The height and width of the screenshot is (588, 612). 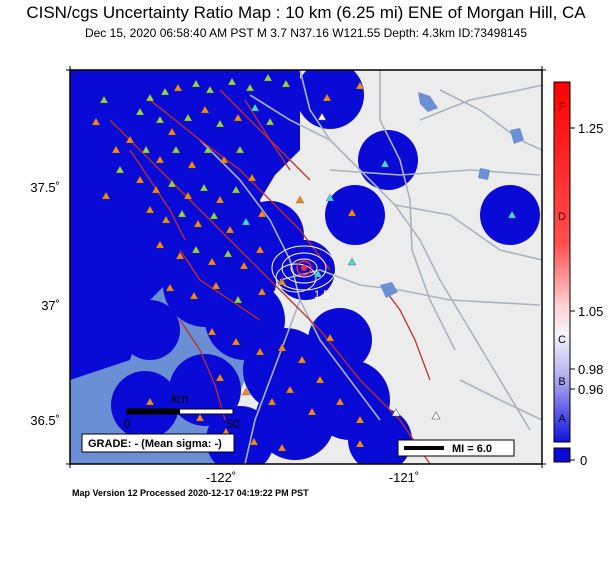 I want to click on cb-value-0: 0, so click(x=583, y=460).